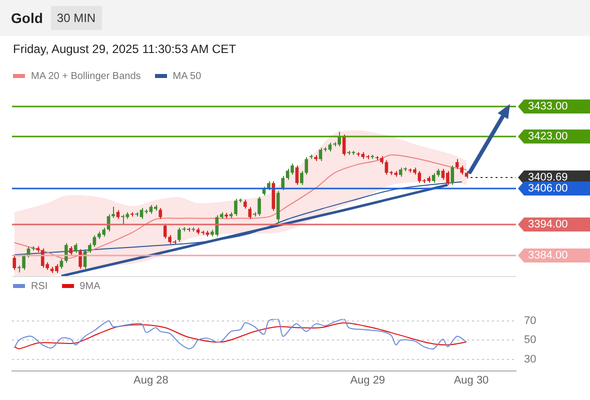  What do you see at coordinates (548, 224) in the screenshot?
I see `ref-line-label: 3394.00` at bounding box center [548, 224].